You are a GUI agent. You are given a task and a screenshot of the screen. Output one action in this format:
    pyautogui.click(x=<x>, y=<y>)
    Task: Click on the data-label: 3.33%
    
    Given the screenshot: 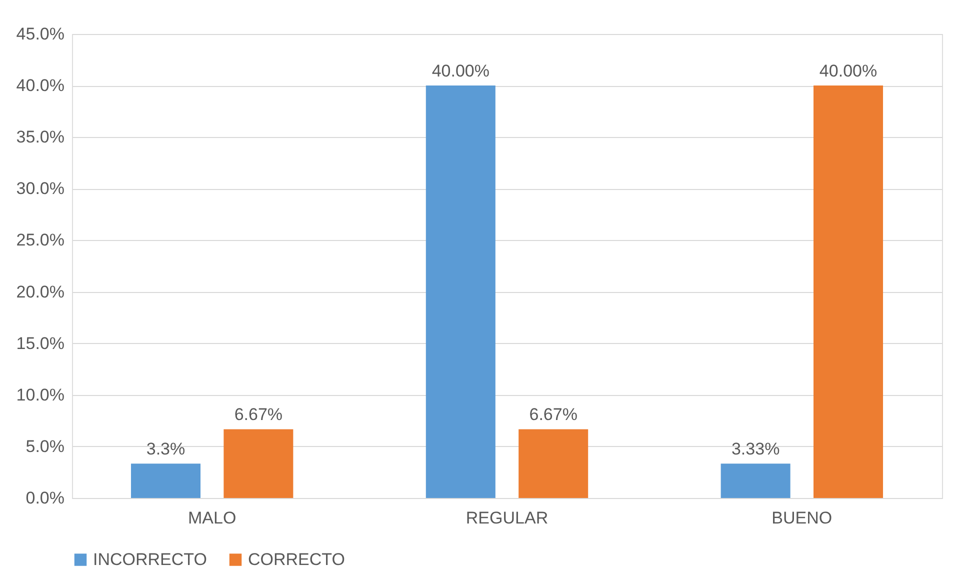 What is the action you would take?
    pyautogui.click(x=755, y=449)
    